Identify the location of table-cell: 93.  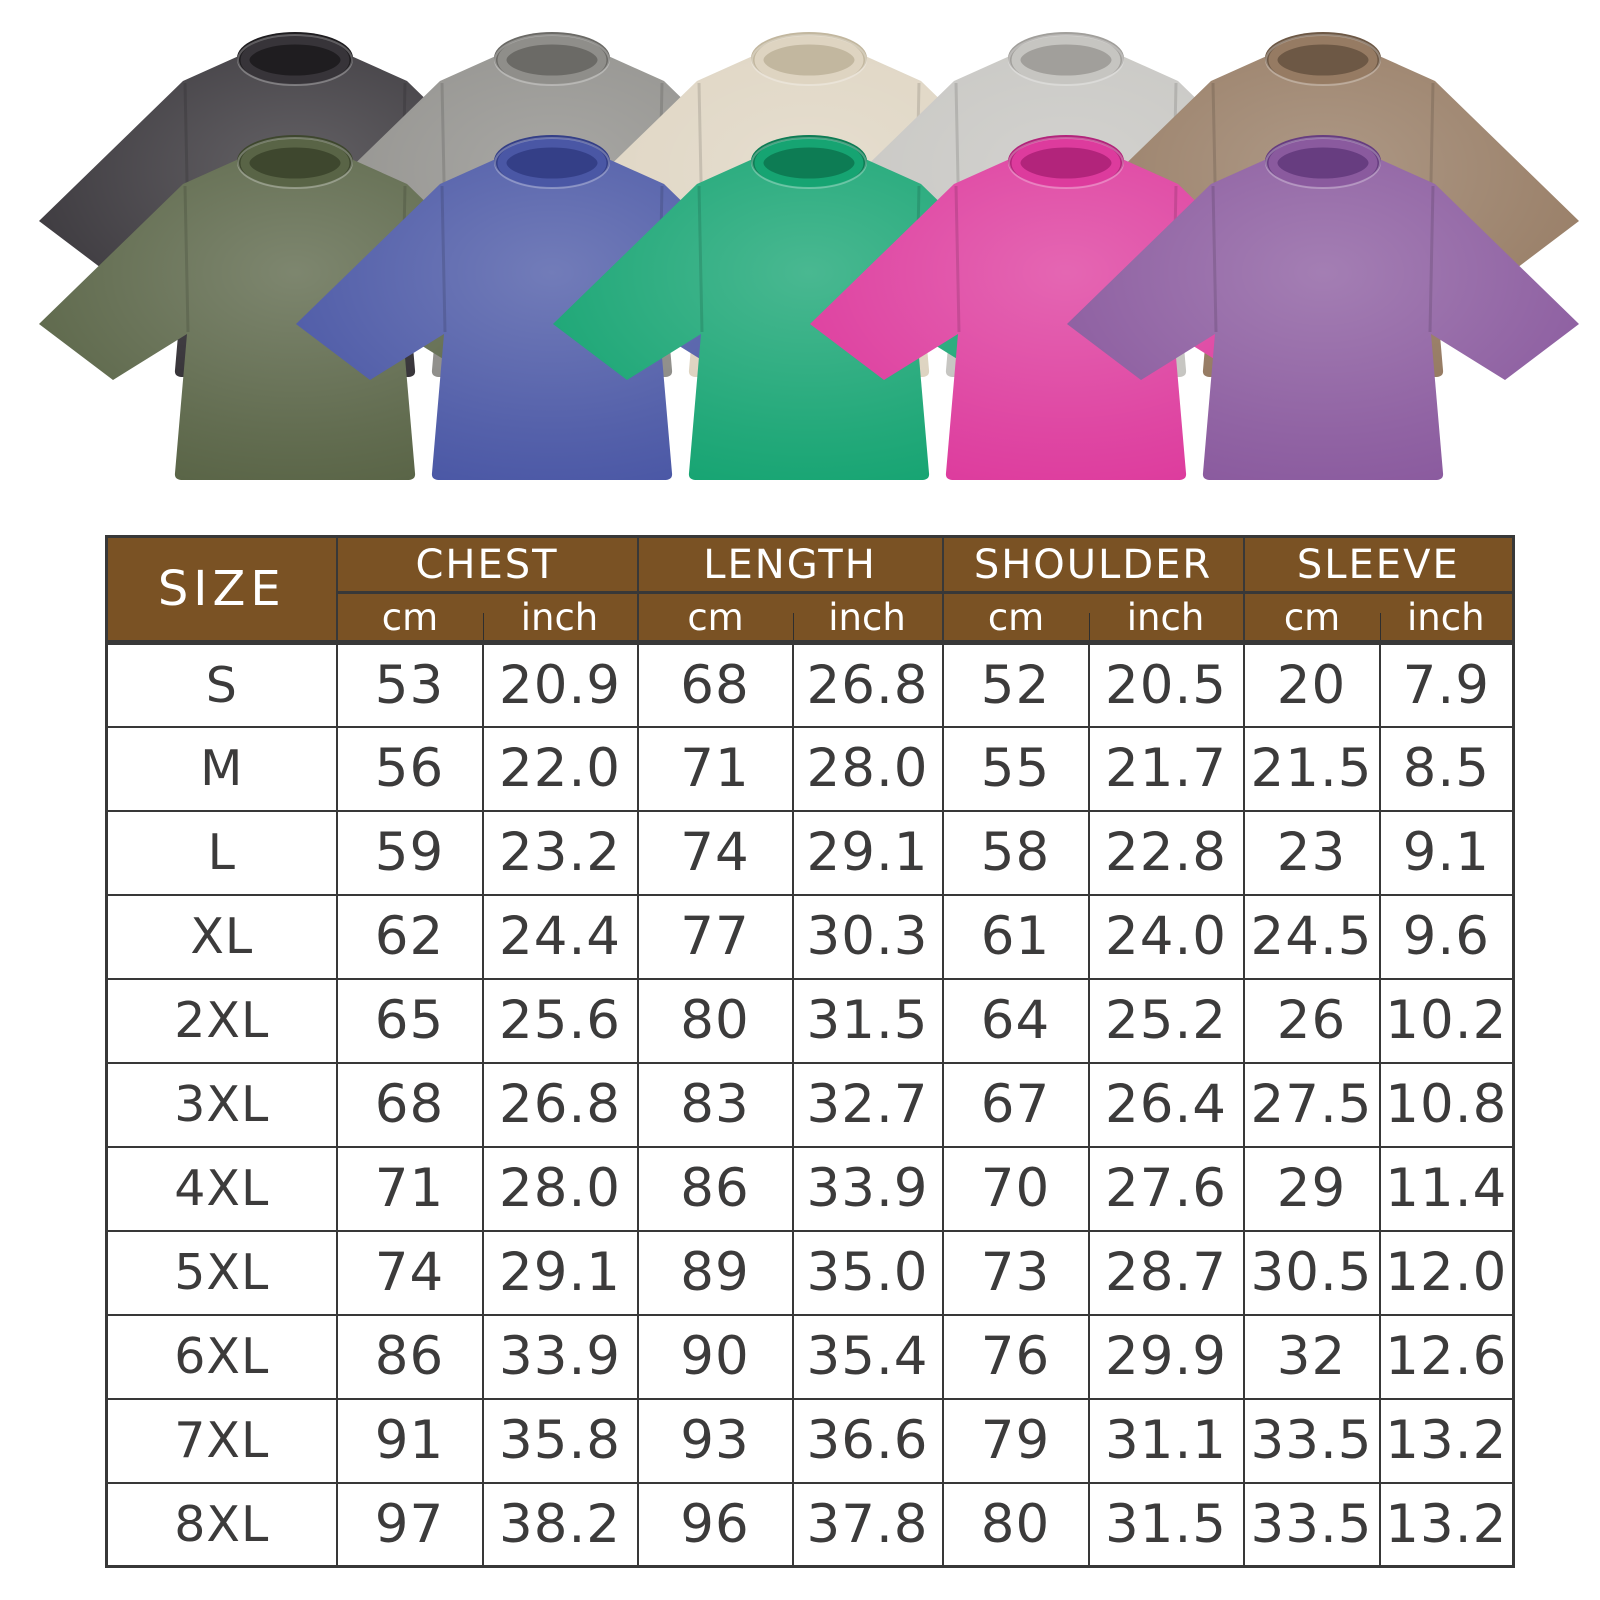
(715, 1440).